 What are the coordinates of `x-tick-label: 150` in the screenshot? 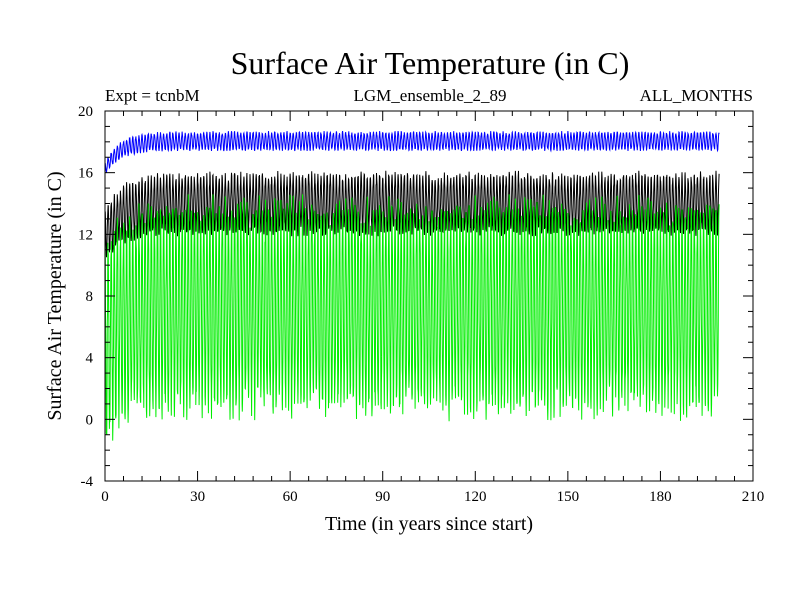 It's located at (568, 497).